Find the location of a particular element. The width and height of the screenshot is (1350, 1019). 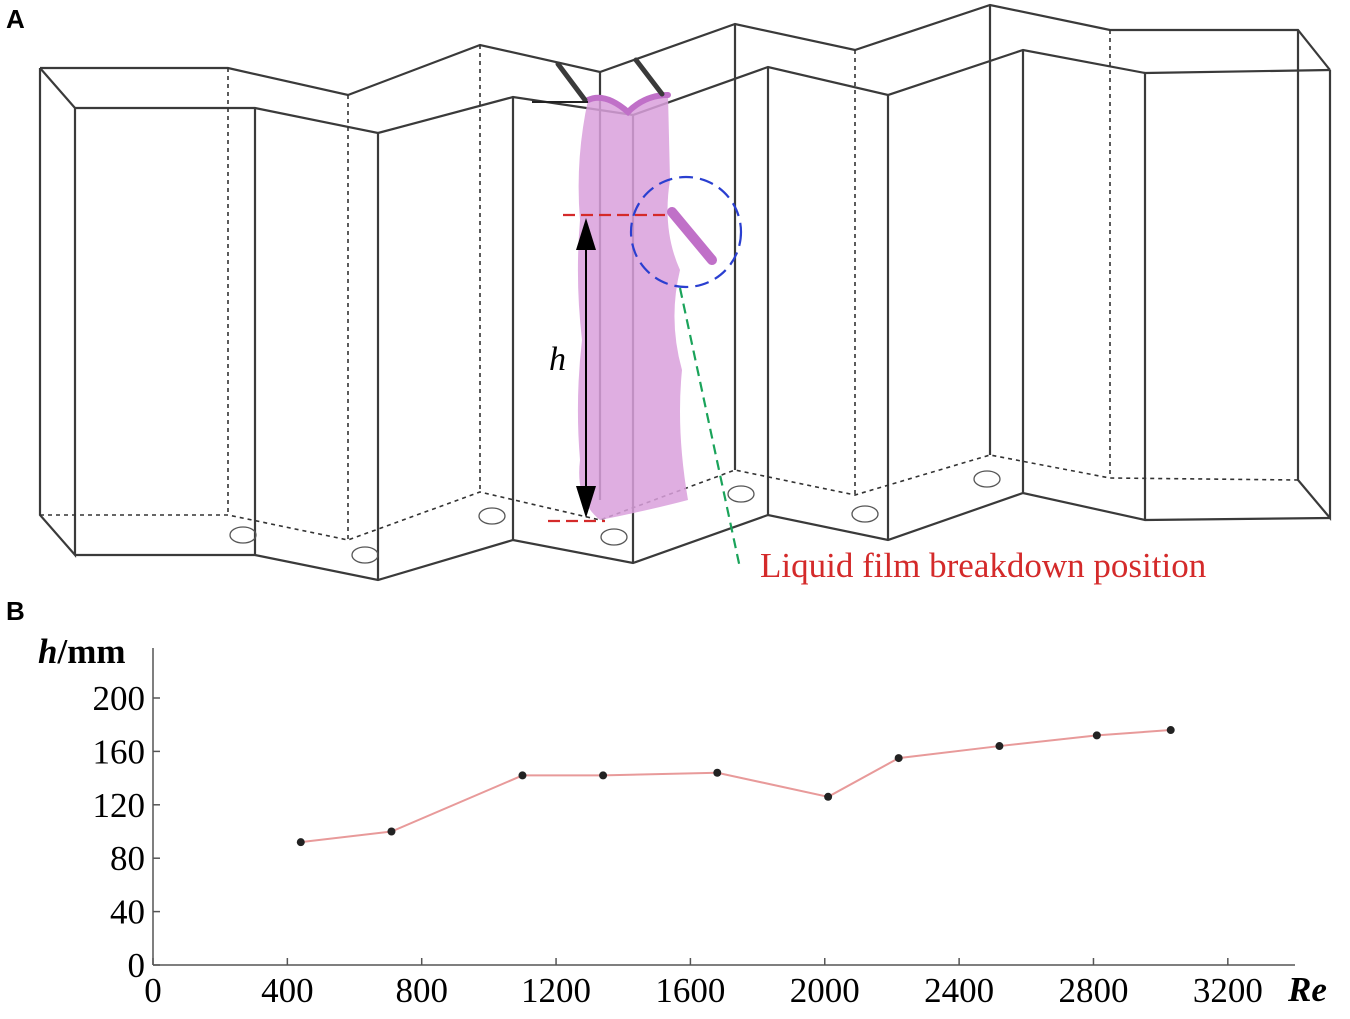

film-top-edge is located at coordinates (628, 104).